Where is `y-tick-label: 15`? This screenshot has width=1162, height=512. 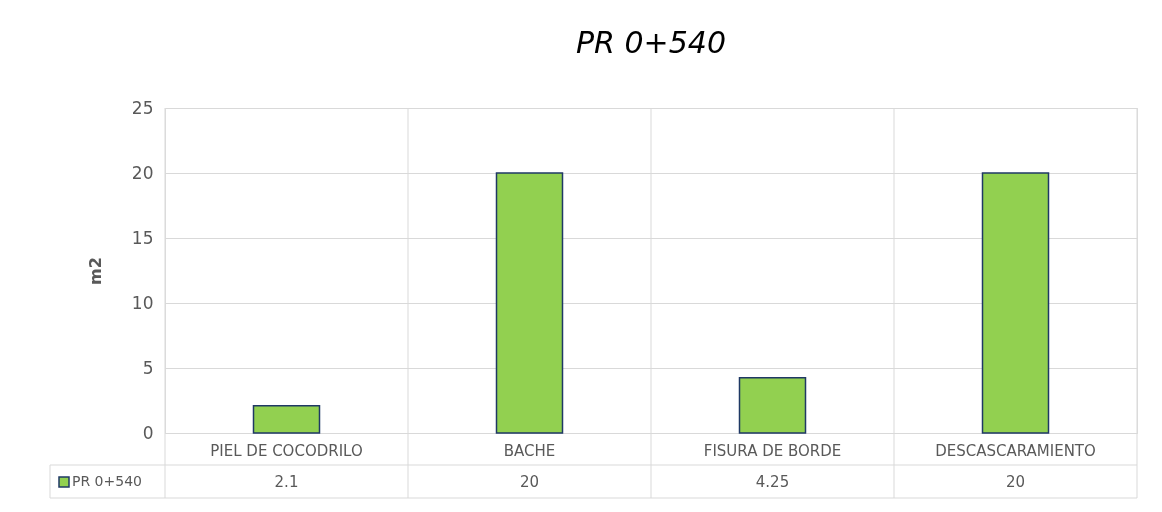
y-tick-label: 15 is located at coordinates (142, 237).